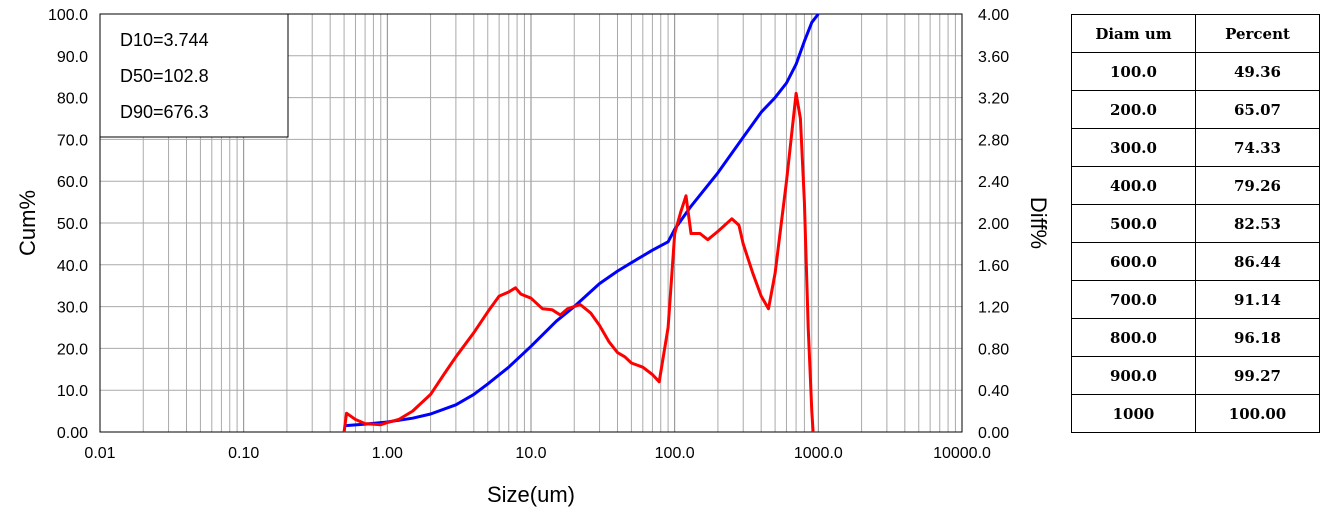 This screenshot has width=1321, height=510. I want to click on diam-cell: 900.0, so click(1133, 375).